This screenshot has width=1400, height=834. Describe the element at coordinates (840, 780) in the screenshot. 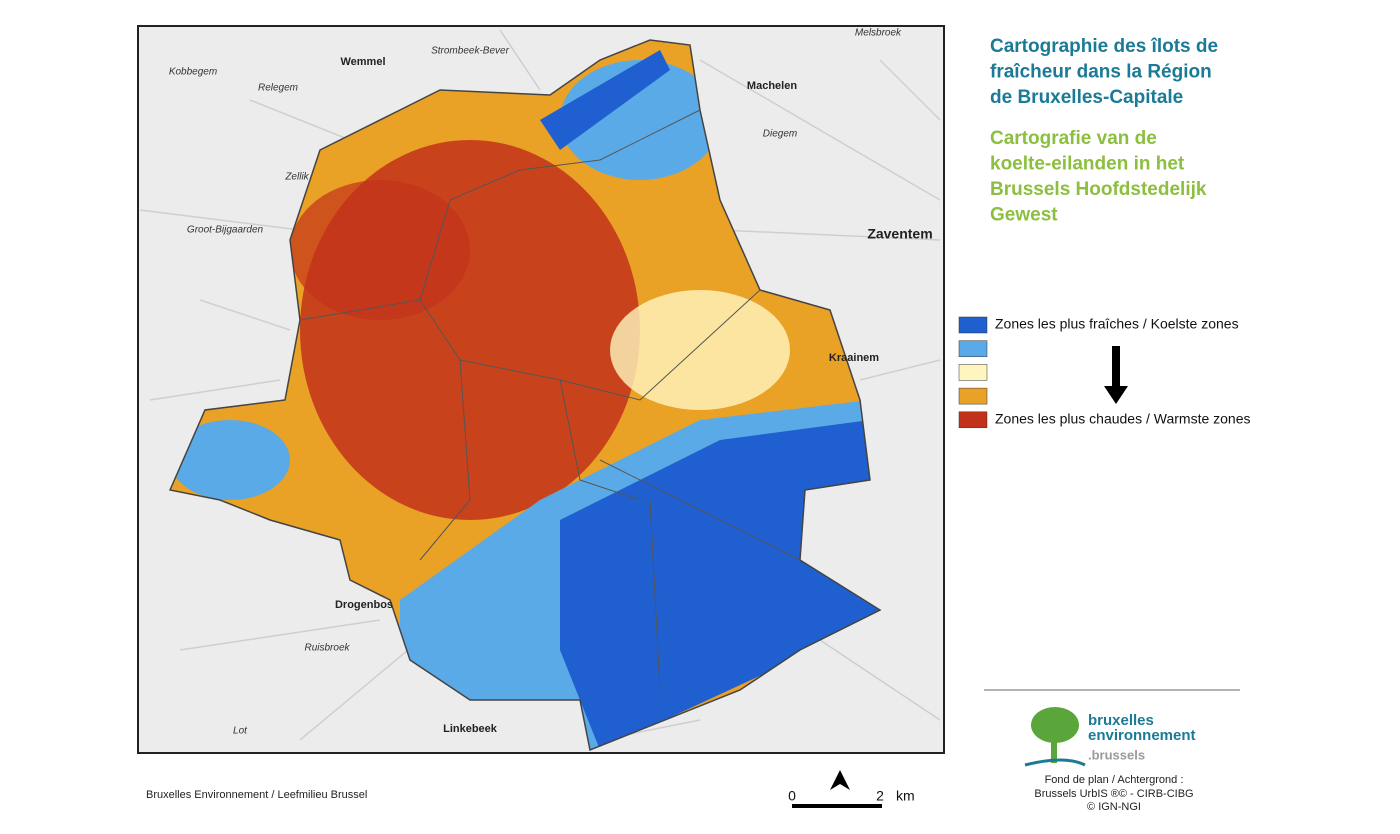

I see `north-arrow` at that location.